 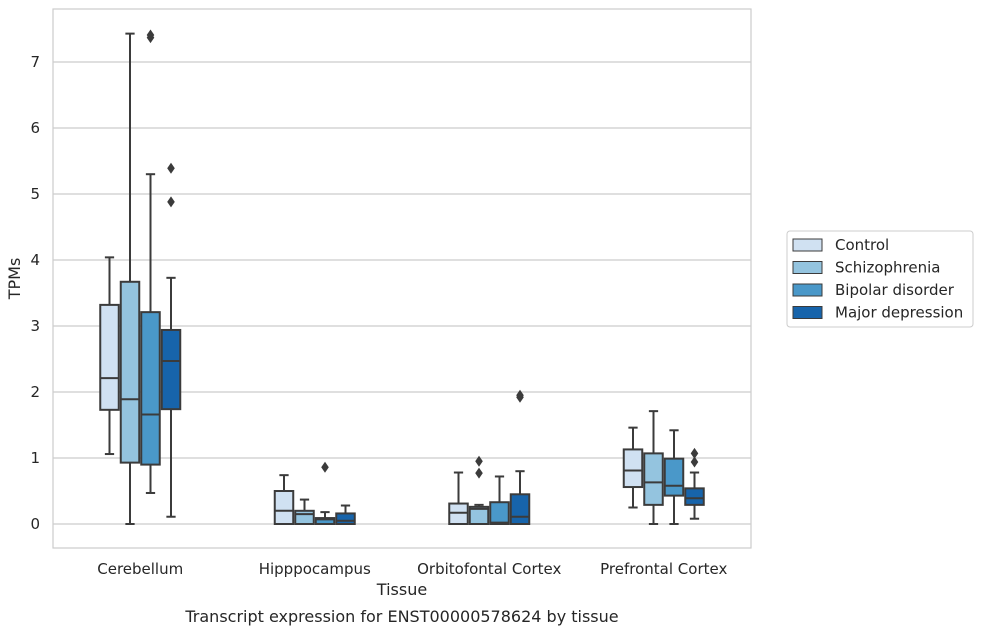 I want to click on y-tick-label: 2, so click(x=35, y=392).